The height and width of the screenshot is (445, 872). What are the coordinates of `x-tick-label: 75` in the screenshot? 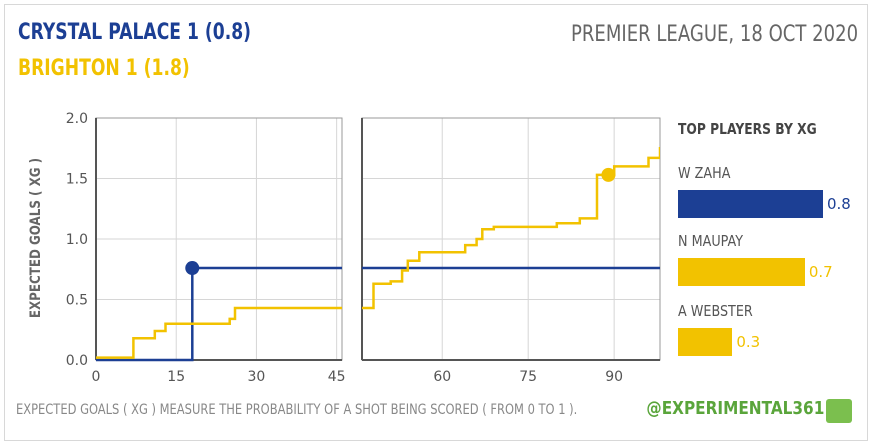 It's located at (528, 377).